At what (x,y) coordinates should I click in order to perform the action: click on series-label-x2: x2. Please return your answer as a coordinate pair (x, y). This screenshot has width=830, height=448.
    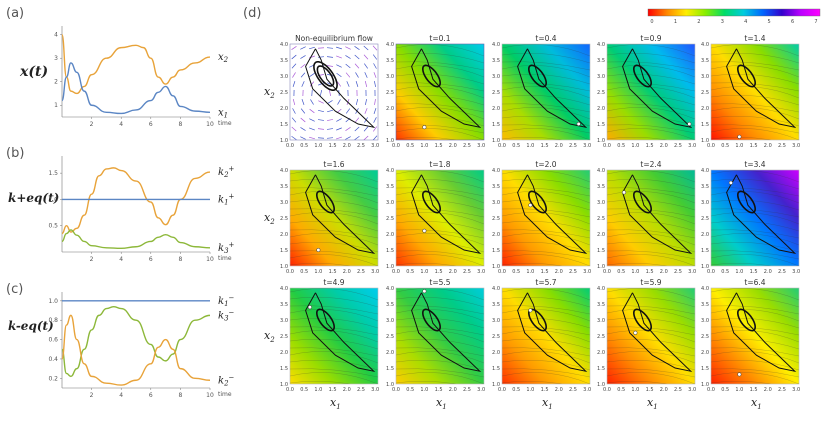
    Looking at the image, I should click on (223, 58).